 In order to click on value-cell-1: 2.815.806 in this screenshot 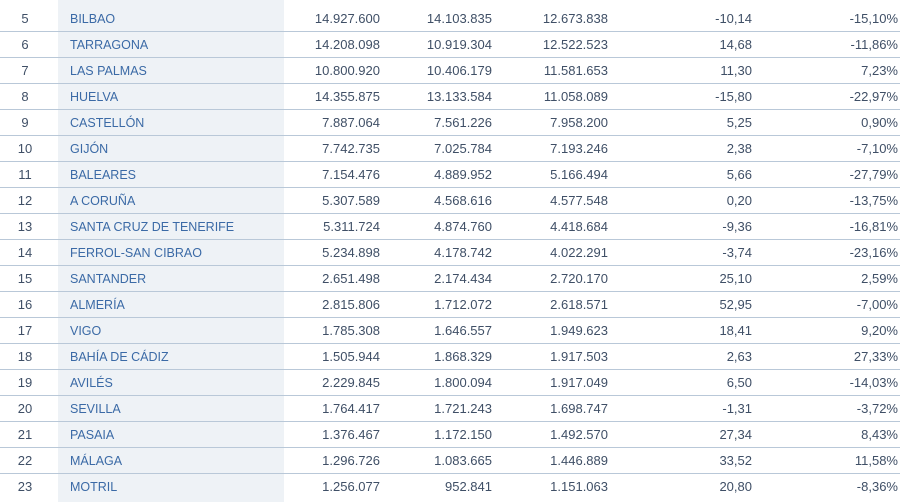, I will do `click(332, 304)`.